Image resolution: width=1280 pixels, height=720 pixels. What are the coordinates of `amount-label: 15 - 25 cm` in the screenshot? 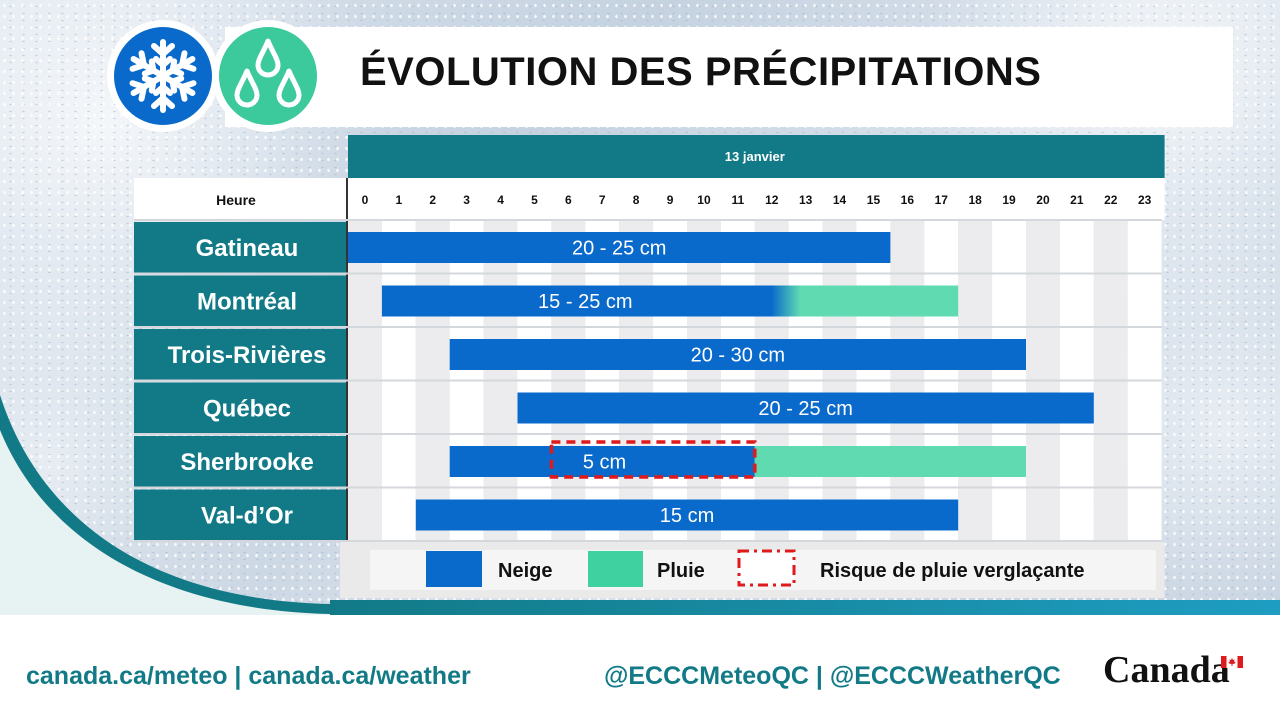 It's located at (585, 302).